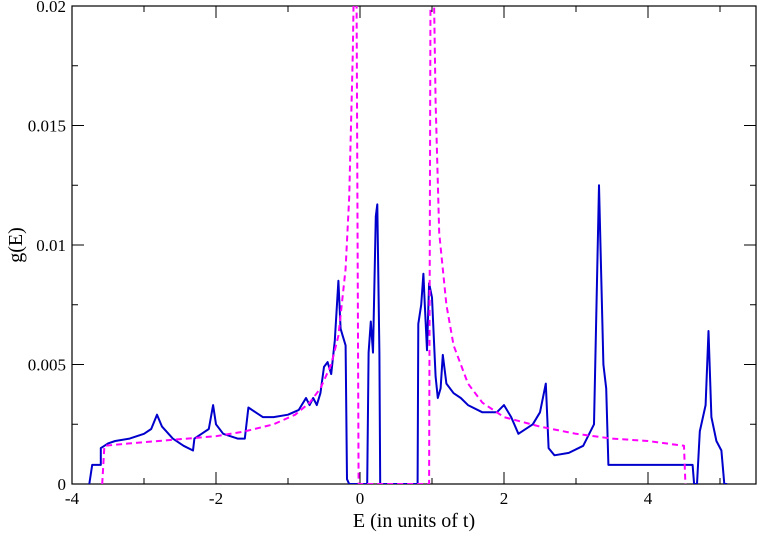 Image resolution: width=760 pixels, height=534 pixels. What do you see at coordinates (216, 498) in the screenshot?
I see `x-tick-label: -2` at bounding box center [216, 498].